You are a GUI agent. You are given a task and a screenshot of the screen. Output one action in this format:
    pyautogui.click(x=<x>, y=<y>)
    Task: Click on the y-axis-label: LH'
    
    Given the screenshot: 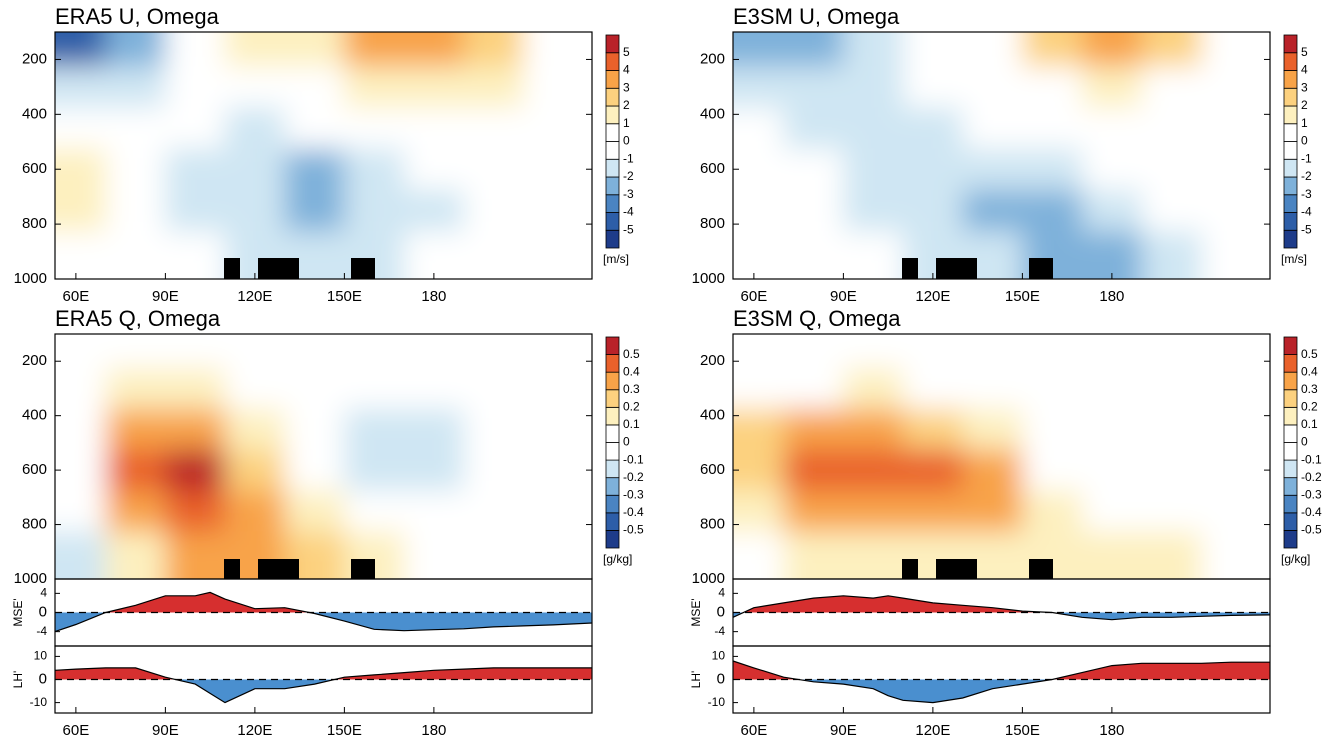 What is the action you would take?
    pyautogui.click(x=18, y=680)
    